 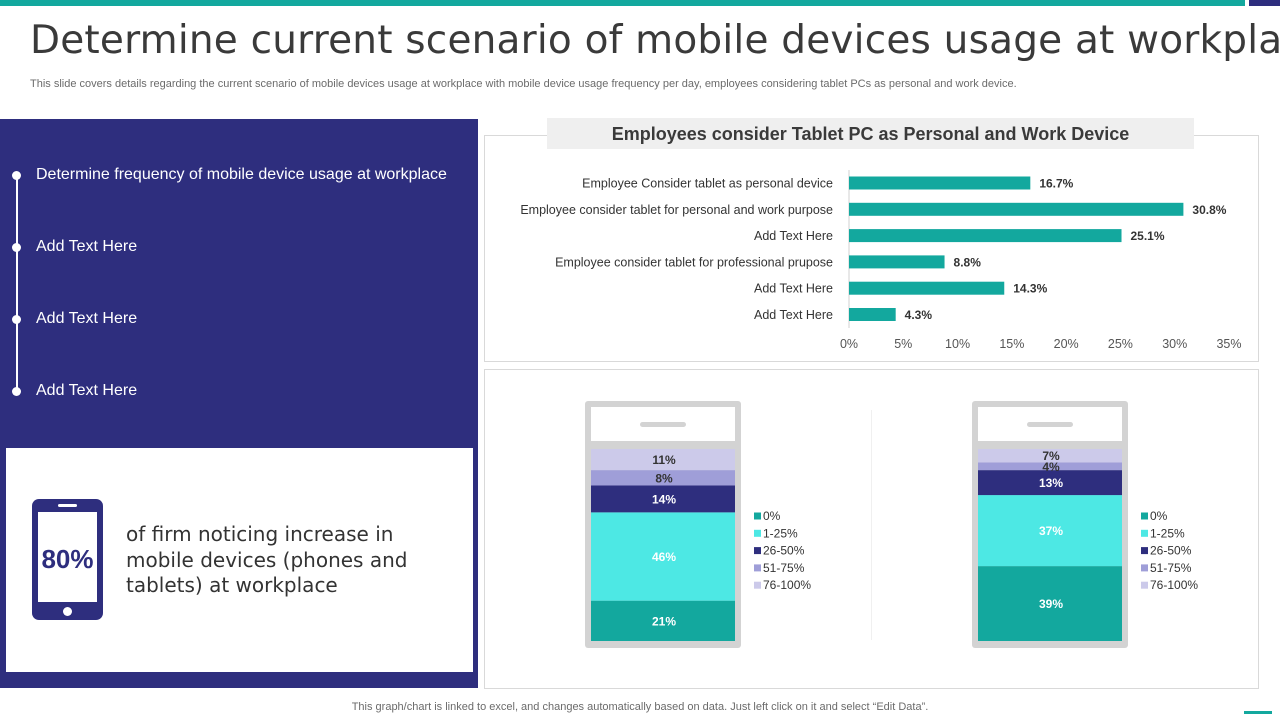 I want to click on data-label: 30.8%, so click(x=1209, y=210).